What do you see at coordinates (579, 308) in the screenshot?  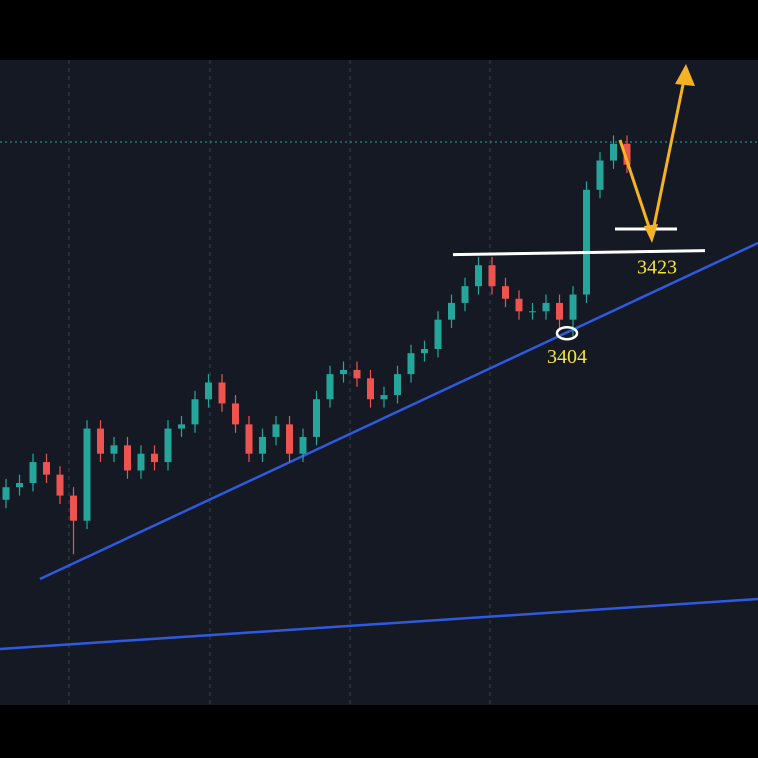 I see `levels: 3423 3404` at bounding box center [579, 308].